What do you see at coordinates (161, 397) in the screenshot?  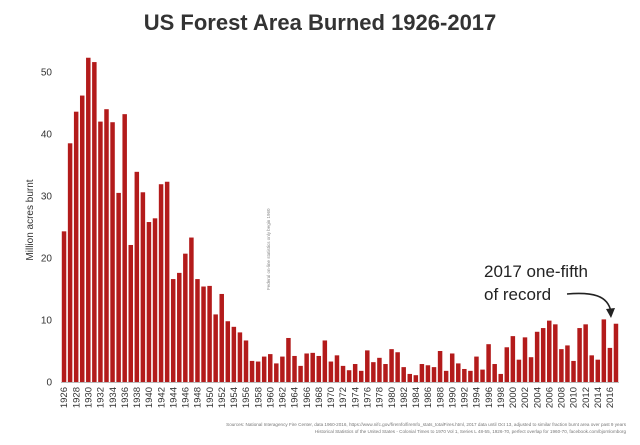 I see `x-tick-label: 1942` at bounding box center [161, 397].